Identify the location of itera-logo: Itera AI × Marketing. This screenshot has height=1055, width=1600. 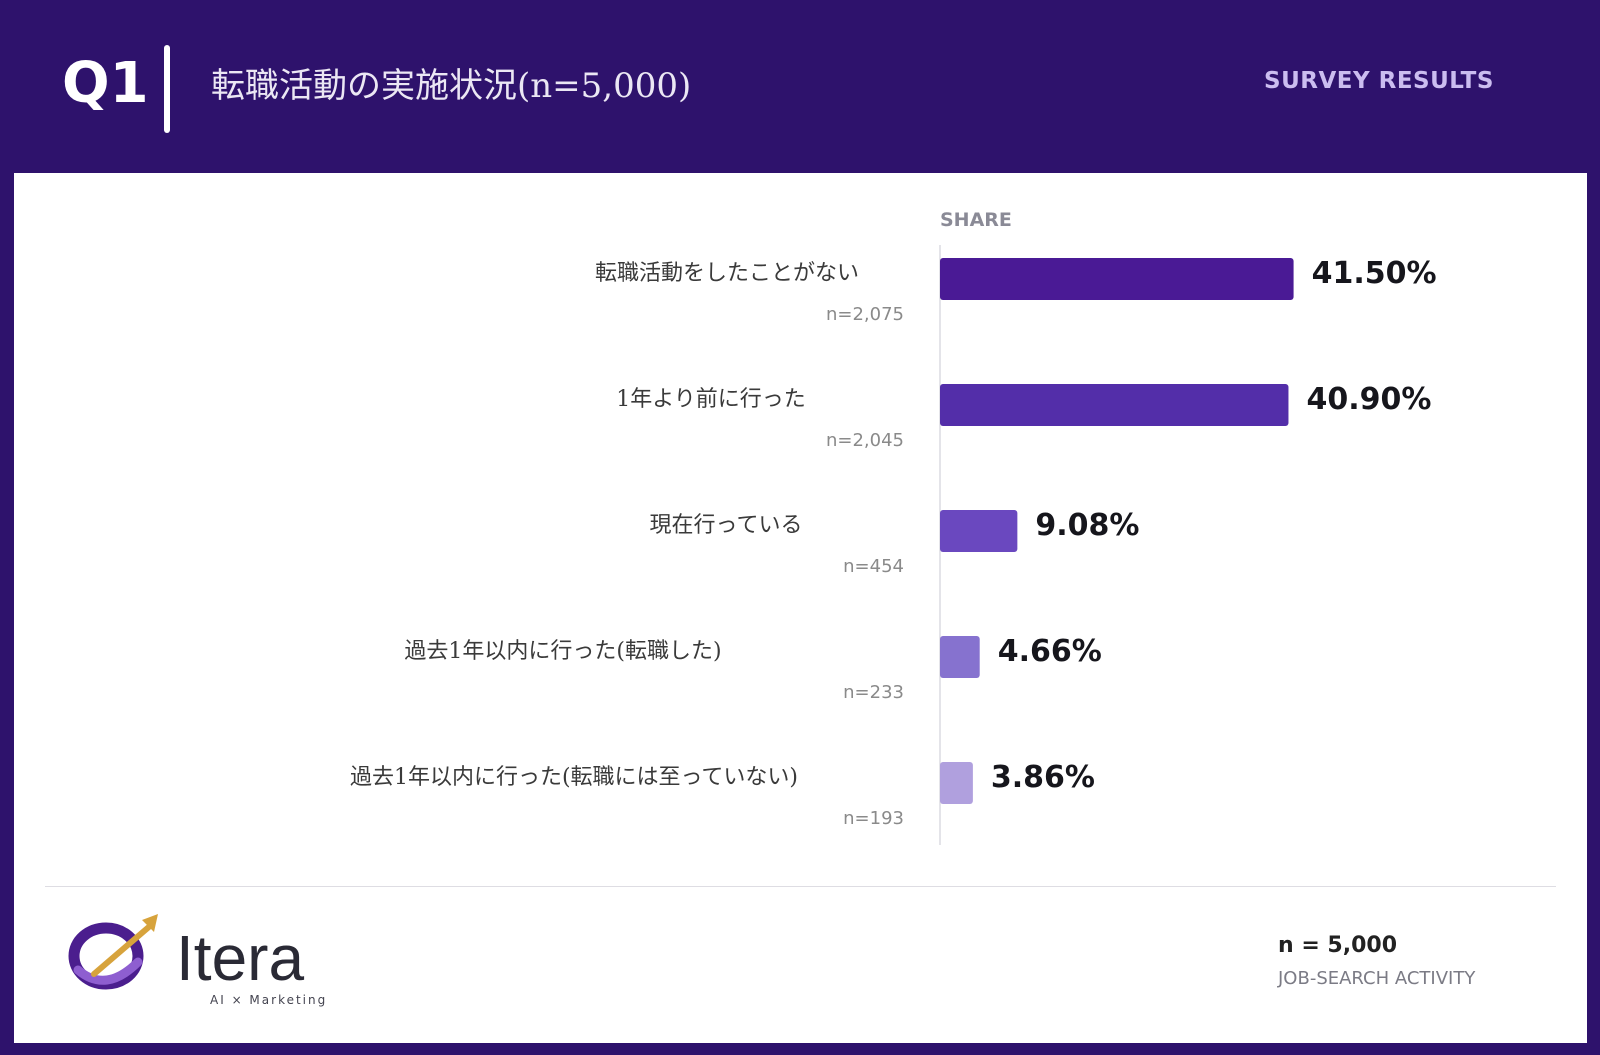
(197, 960).